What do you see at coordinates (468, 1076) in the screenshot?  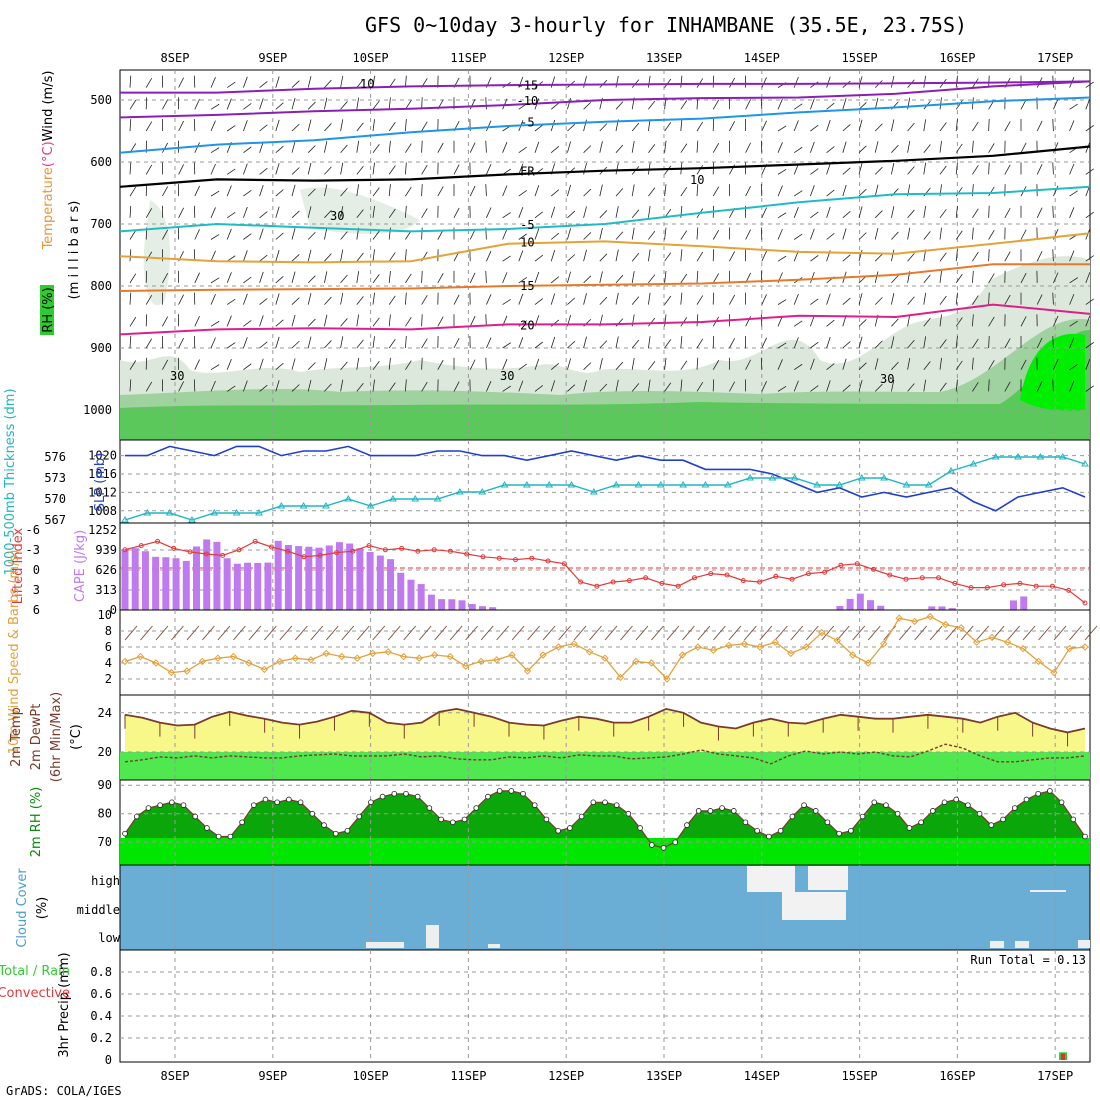 I see `bottom-day-label: 11SEP` at bounding box center [468, 1076].